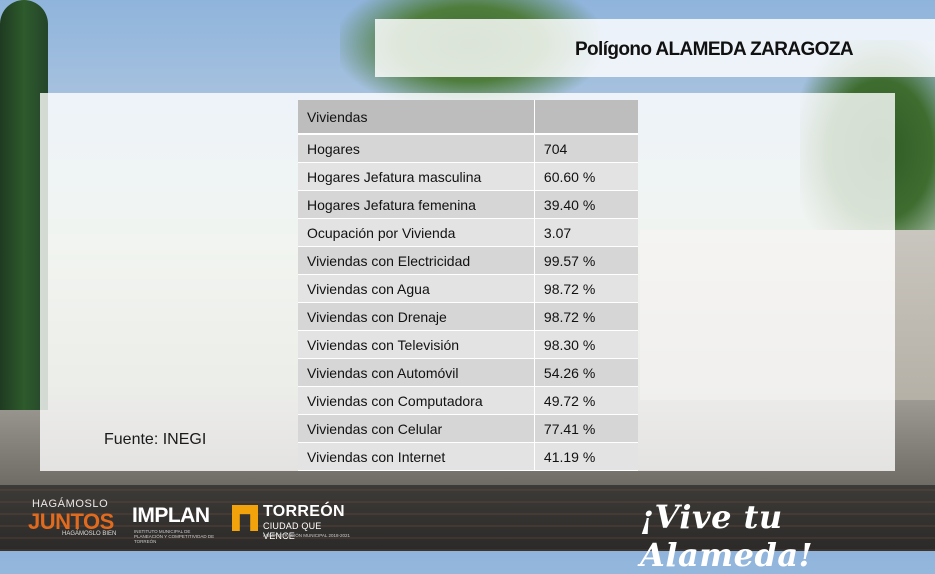 This screenshot has height=574, width=935. I want to click on row-label: Ocupación por Vivienda, so click(416, 232).